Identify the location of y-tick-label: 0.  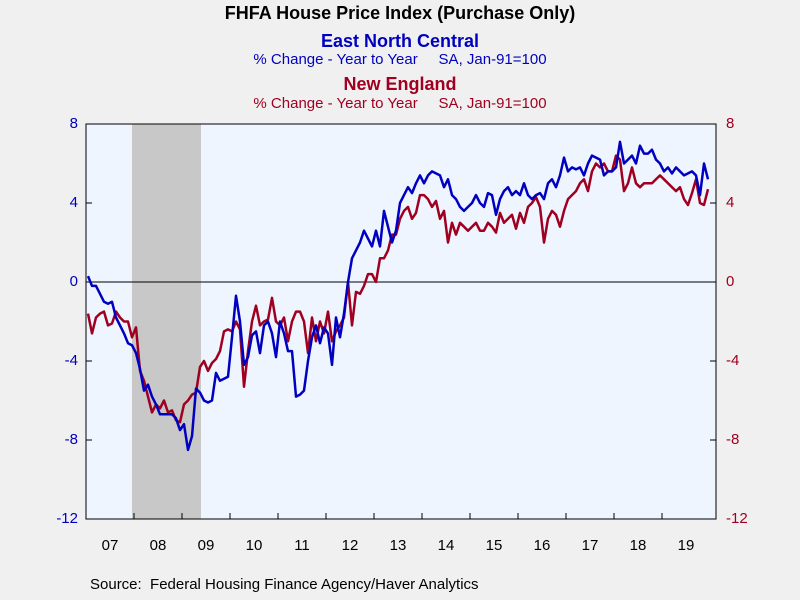
(74, 281).